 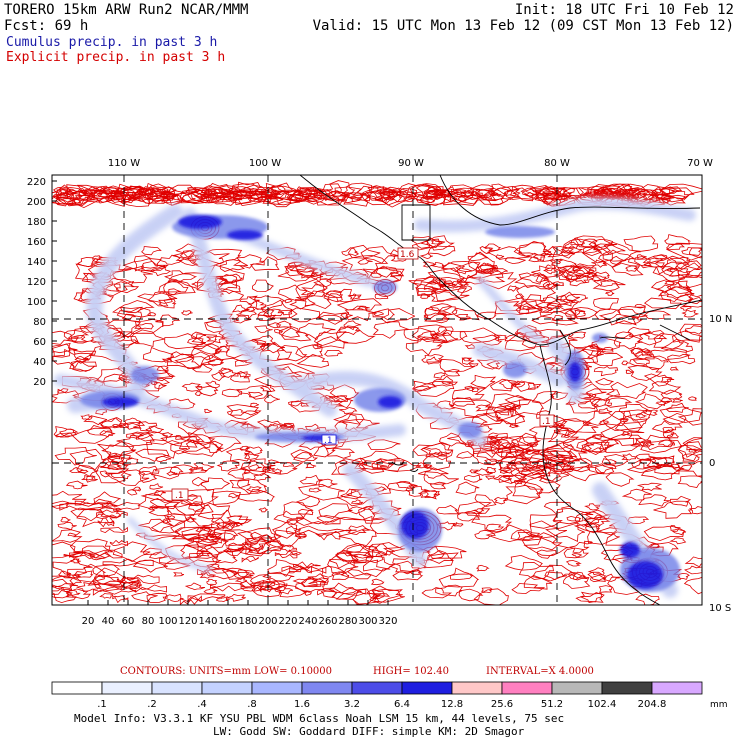 I want to click on x-tick-label: 60, so click(x=128, y=621).